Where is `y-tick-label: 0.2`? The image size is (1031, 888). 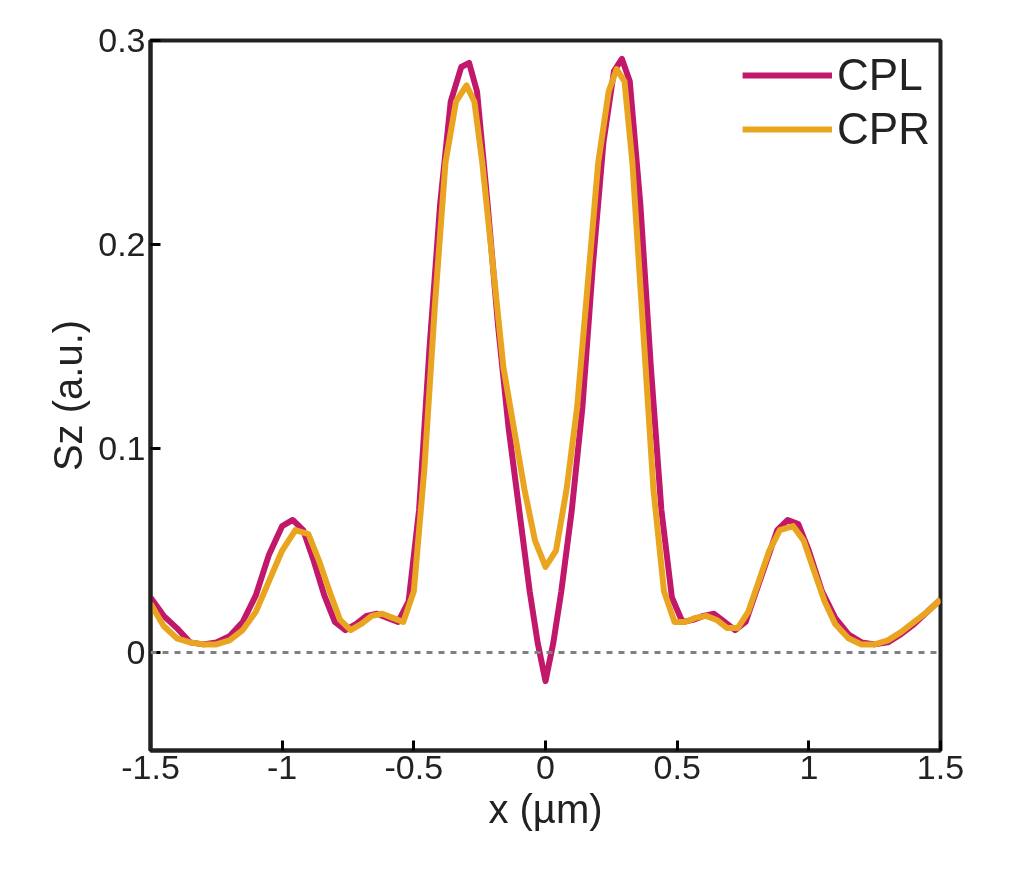 y-tick-label: 0.2 is located at coordinates (122, 244).